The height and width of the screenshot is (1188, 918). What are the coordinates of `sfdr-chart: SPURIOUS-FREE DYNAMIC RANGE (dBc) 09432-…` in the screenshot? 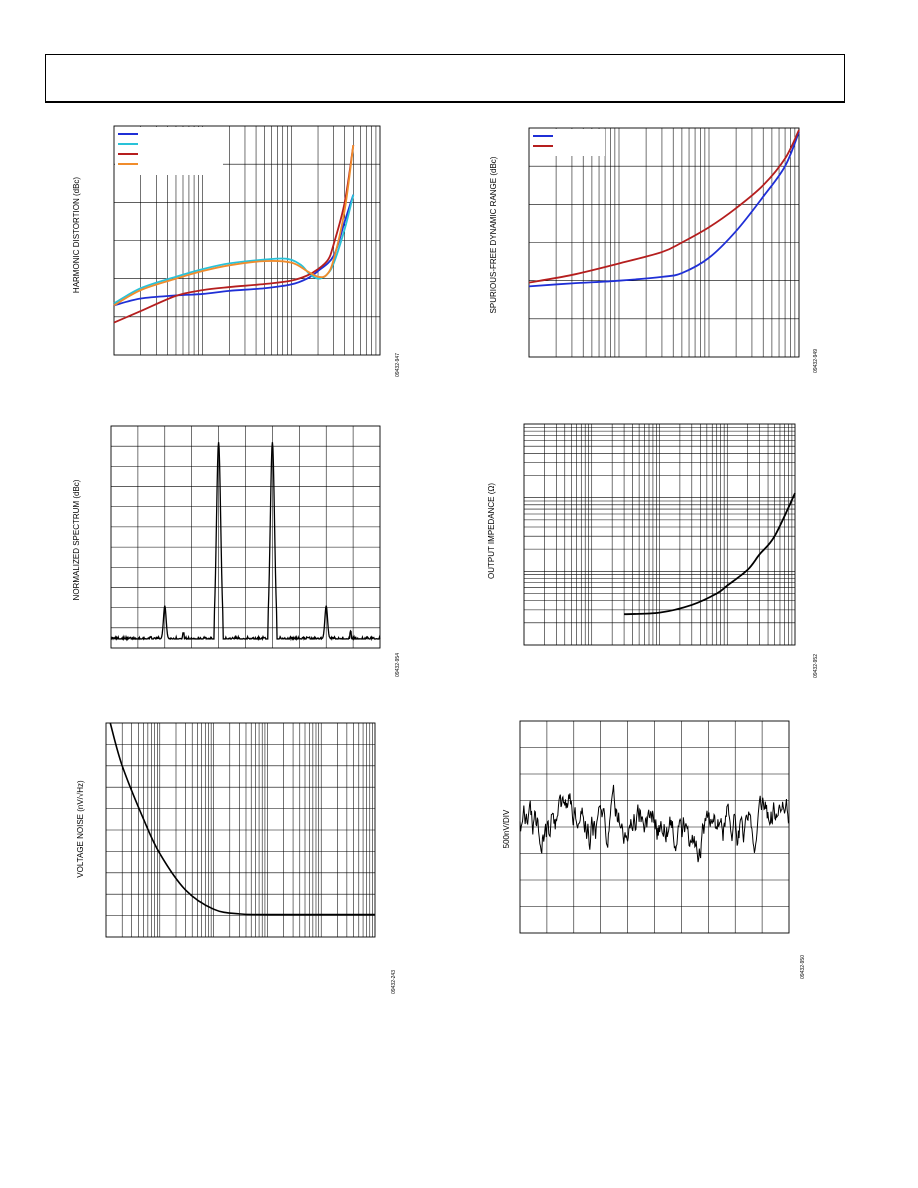 It's located at (654, 250).